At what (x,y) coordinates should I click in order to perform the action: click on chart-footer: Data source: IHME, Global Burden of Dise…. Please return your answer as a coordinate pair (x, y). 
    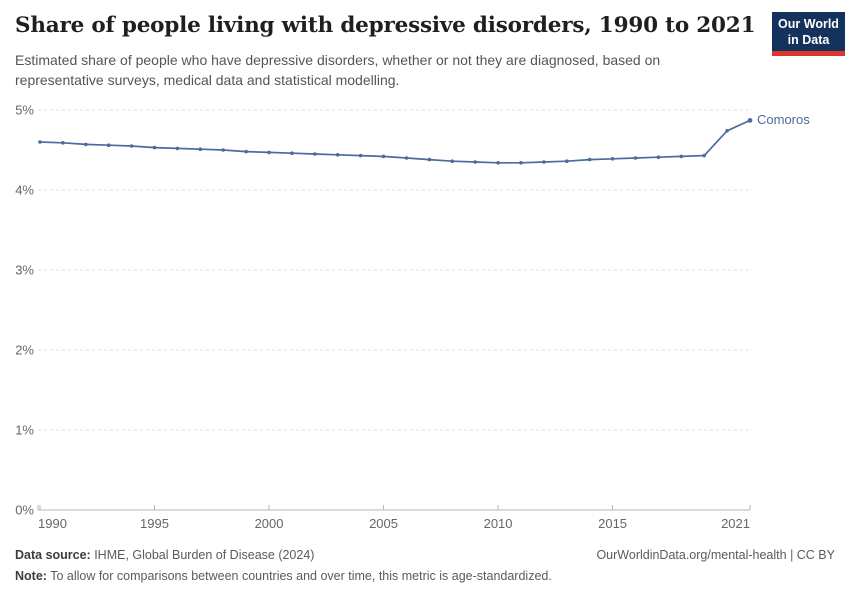
    Looking at the image, I should click on (425, 566).